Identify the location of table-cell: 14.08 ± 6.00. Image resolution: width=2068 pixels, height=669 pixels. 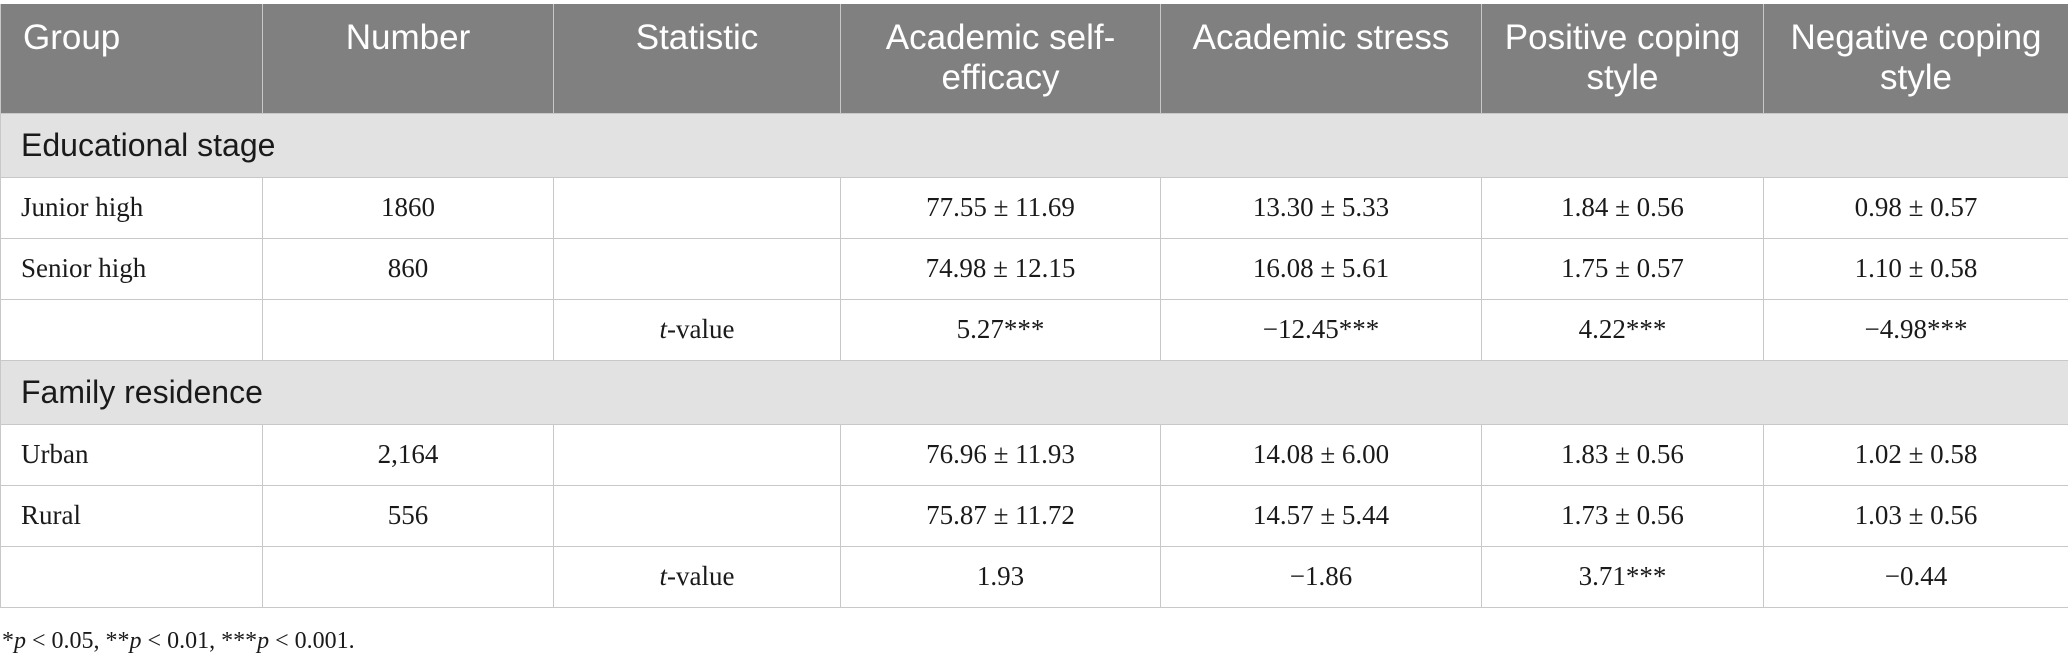
(1321, 454).